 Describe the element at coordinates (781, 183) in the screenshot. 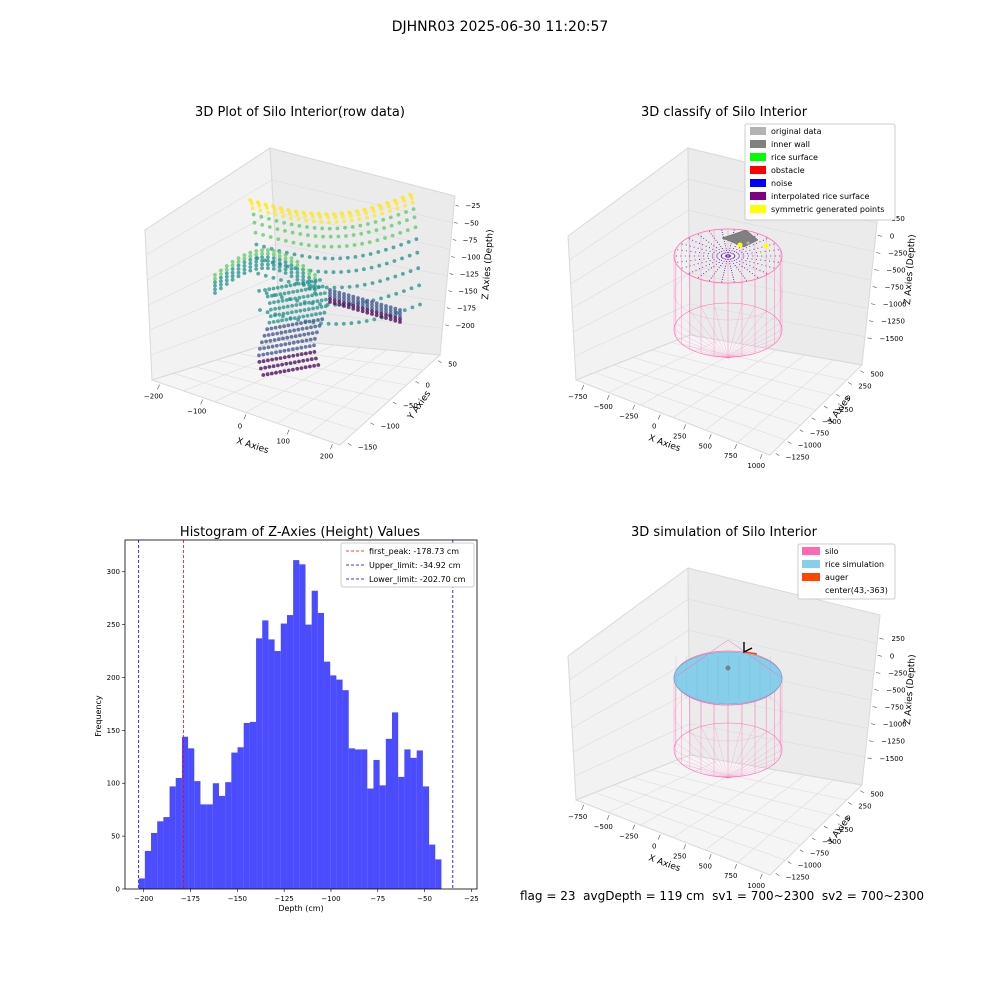

I see `classify-legend-label: noise` at that location.